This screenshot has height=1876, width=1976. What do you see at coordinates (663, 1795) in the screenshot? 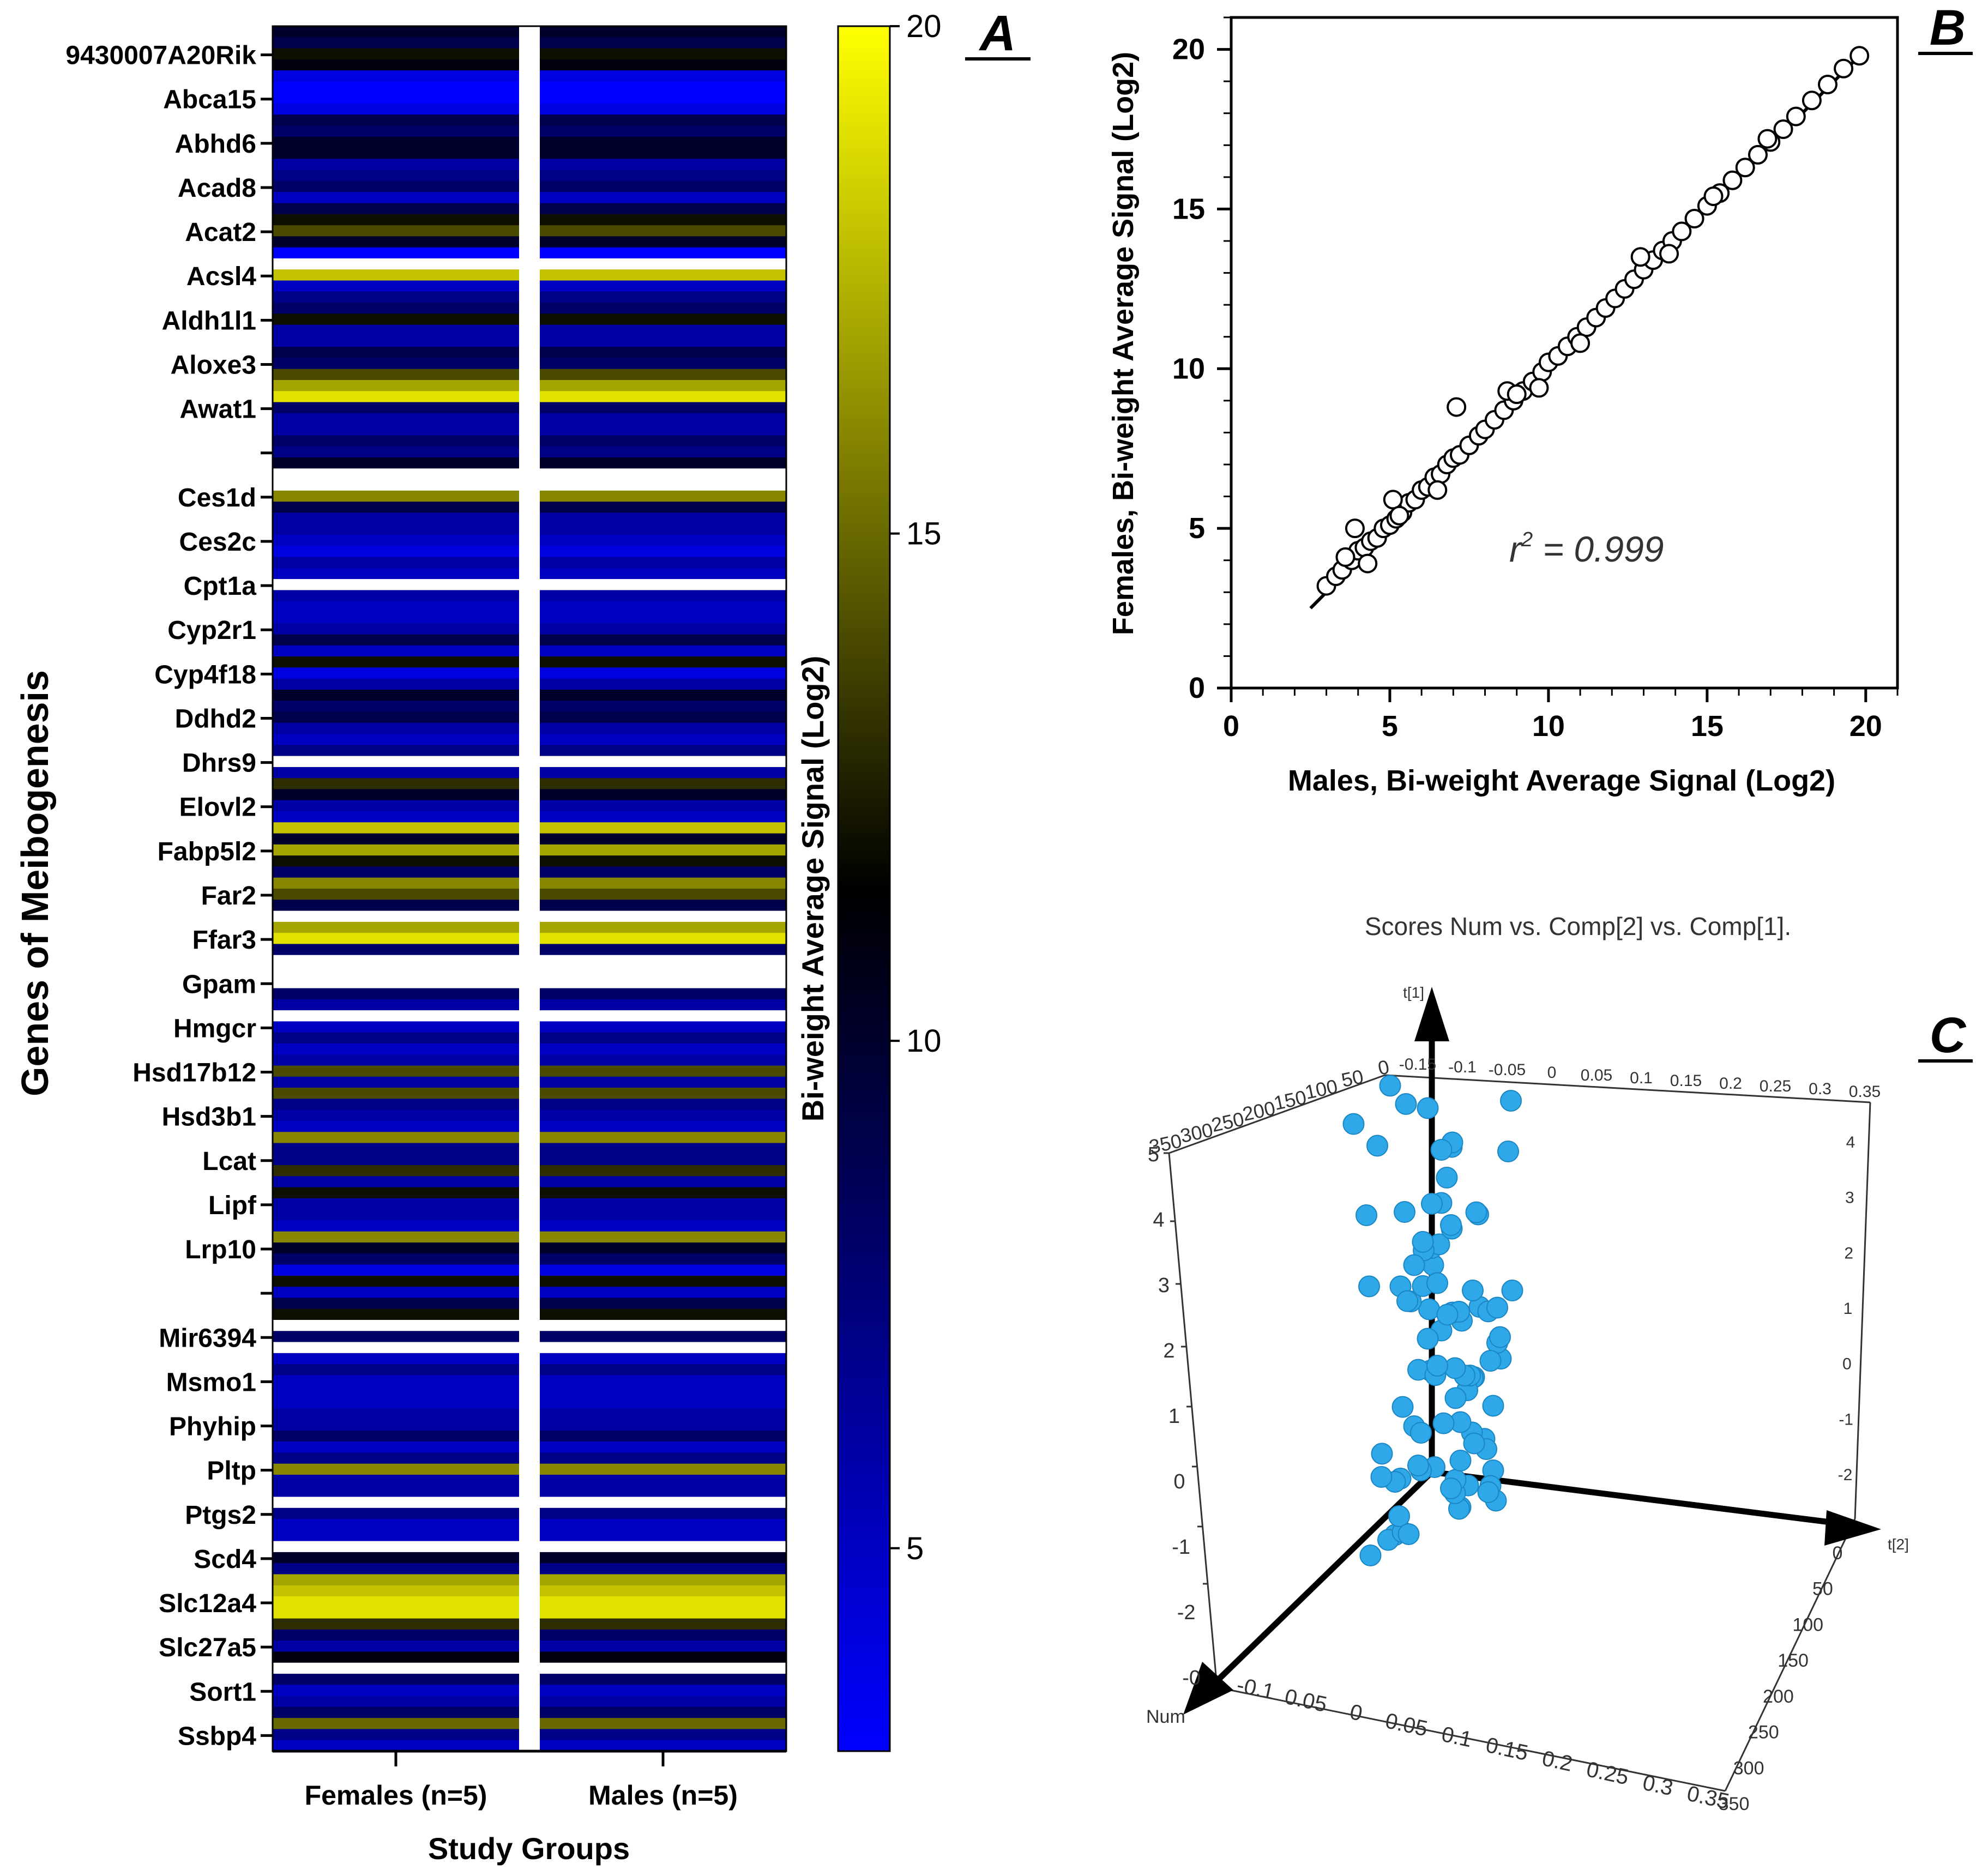
I see `group-label-males: Males (n=5)` at bounding box center [663, 1795].